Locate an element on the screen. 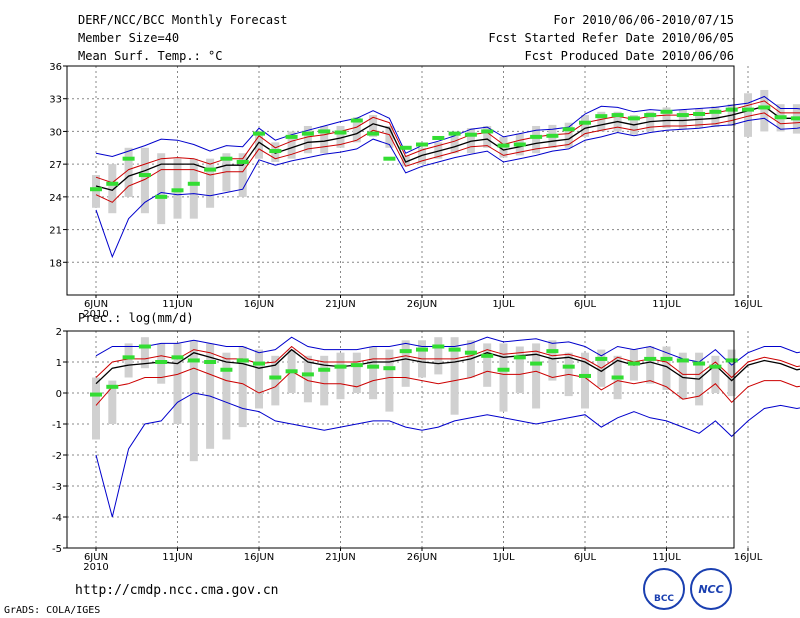 This screenshot has width=800, height=618. p2-upper-envelope-line is located at coordinates (447, 351).